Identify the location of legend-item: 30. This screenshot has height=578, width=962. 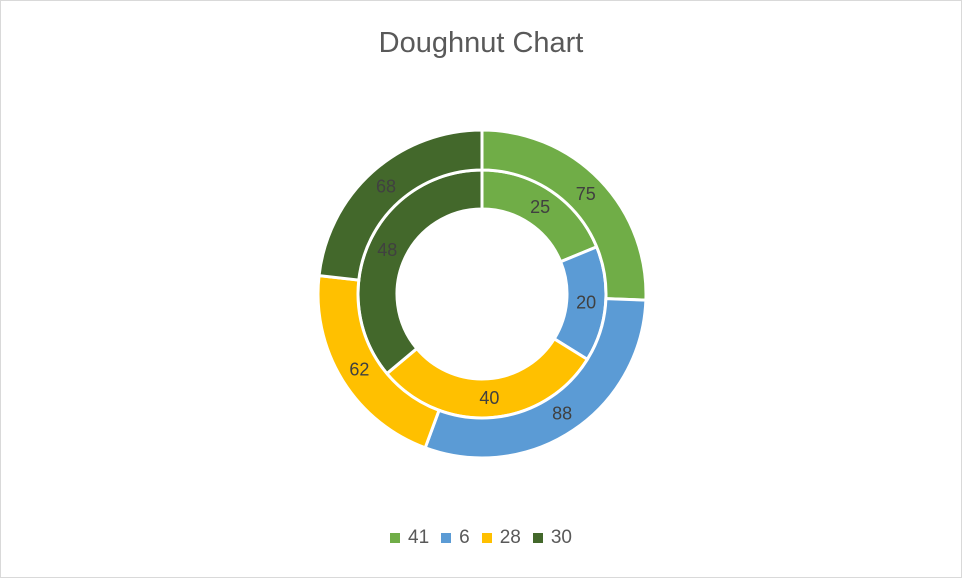
(552, 538).